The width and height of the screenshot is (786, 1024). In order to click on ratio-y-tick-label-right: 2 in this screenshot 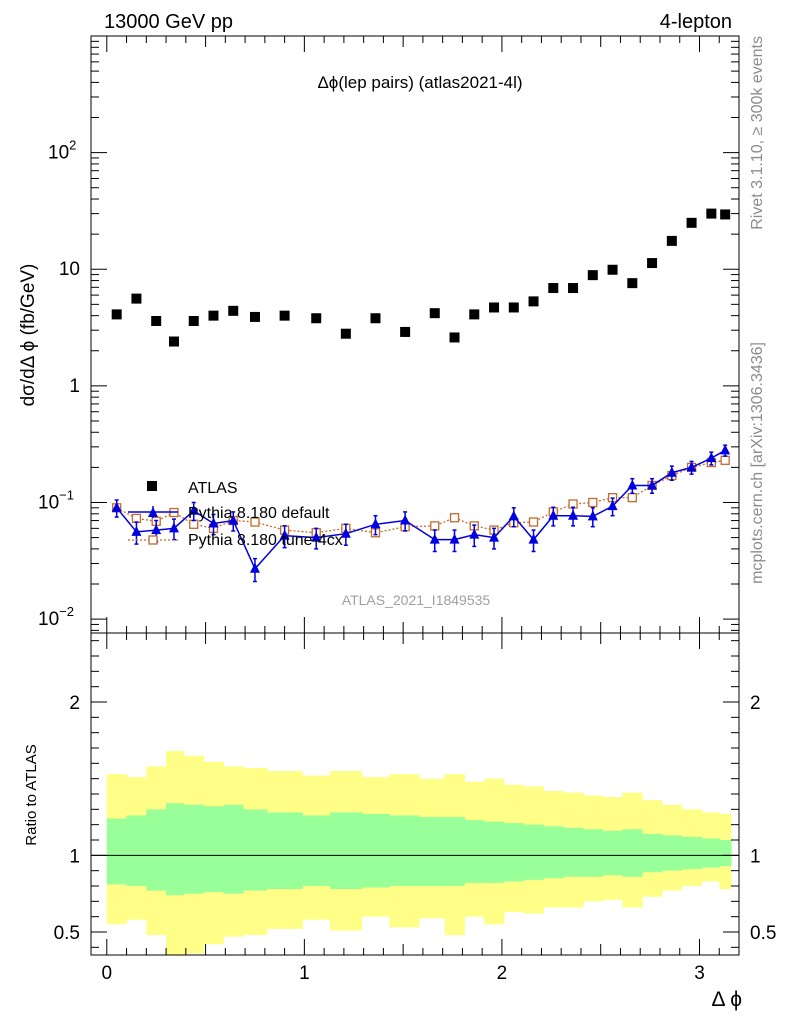, I will do `click(755, 703)`.